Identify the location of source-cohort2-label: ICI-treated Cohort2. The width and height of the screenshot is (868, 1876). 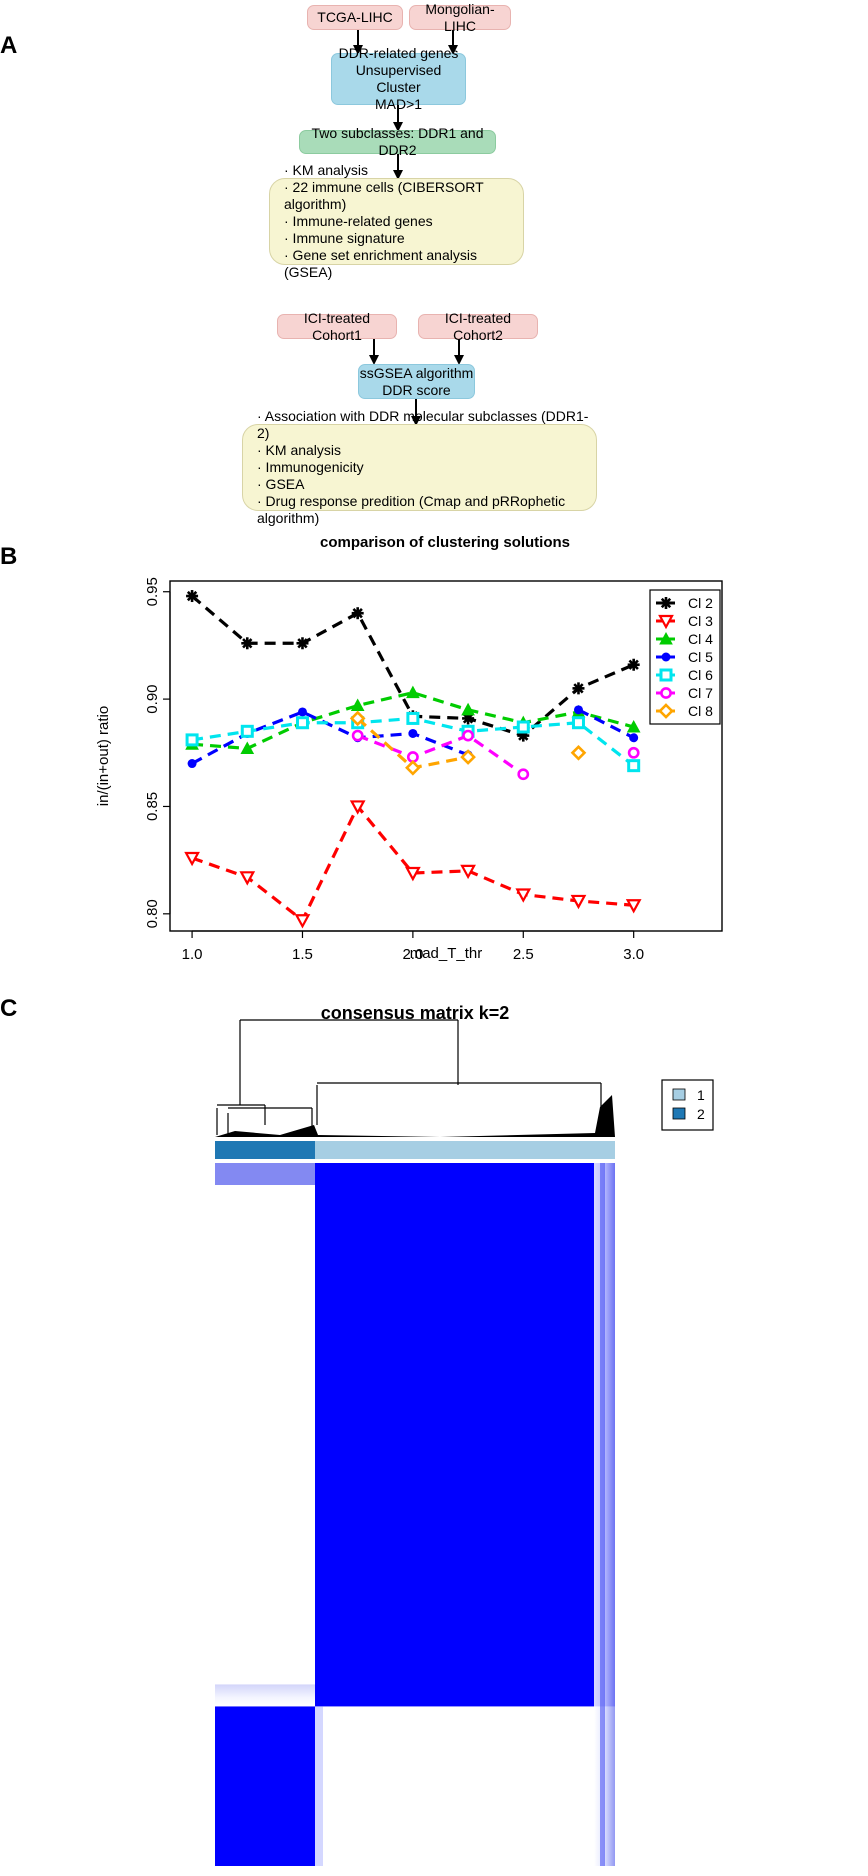
(478, 326).